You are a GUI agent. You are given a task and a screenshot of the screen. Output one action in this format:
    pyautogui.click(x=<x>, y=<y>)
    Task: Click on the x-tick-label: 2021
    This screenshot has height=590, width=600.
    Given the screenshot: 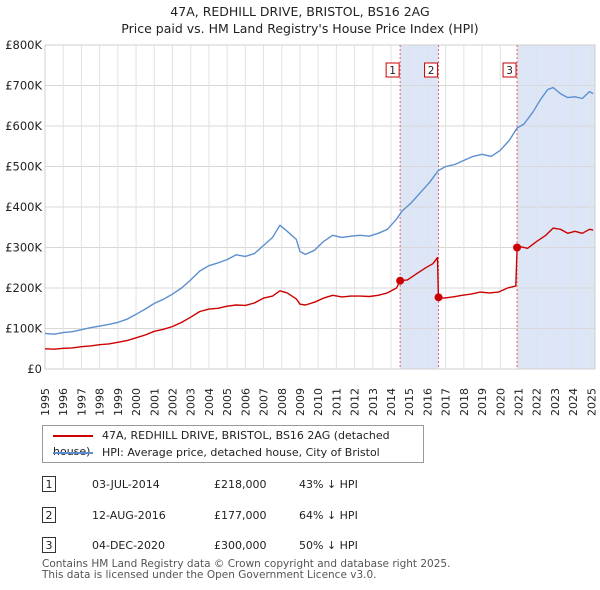 What is the action you would take?
    pyautogui.click(x=519, y=402)
    